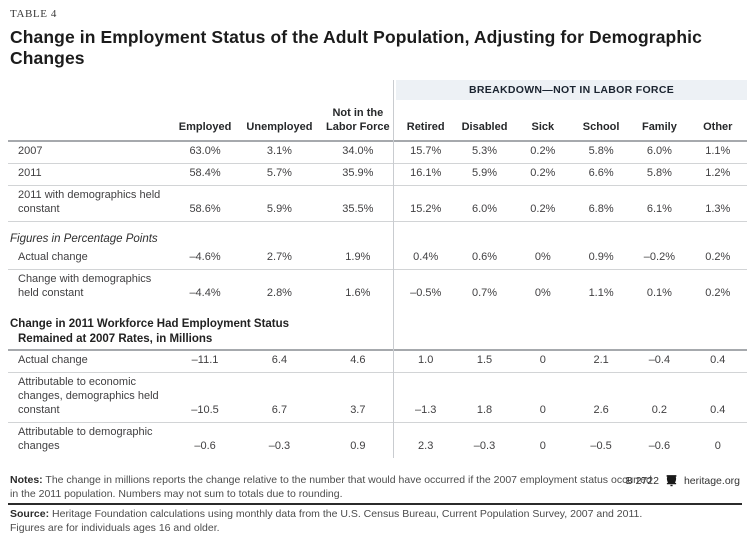 This screenshot has width=750, height=535. I want to click on cell: 1.9%, so click(358, 259).